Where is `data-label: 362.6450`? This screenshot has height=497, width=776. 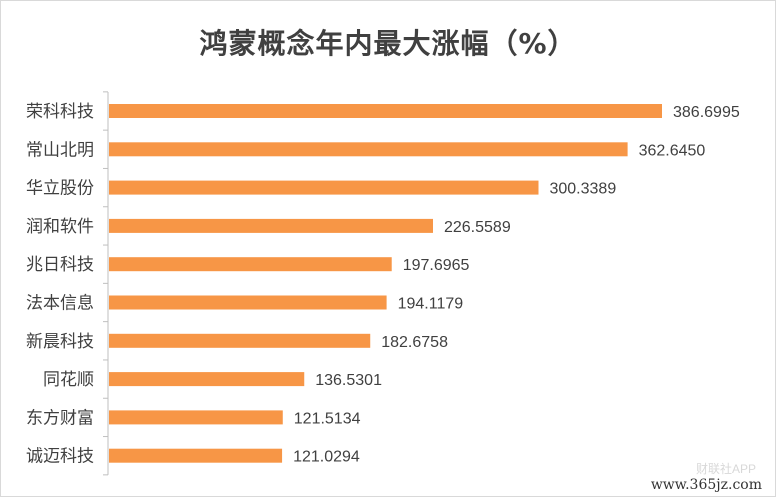
data-label: 362.6450 is located at coordinates (672, 150).